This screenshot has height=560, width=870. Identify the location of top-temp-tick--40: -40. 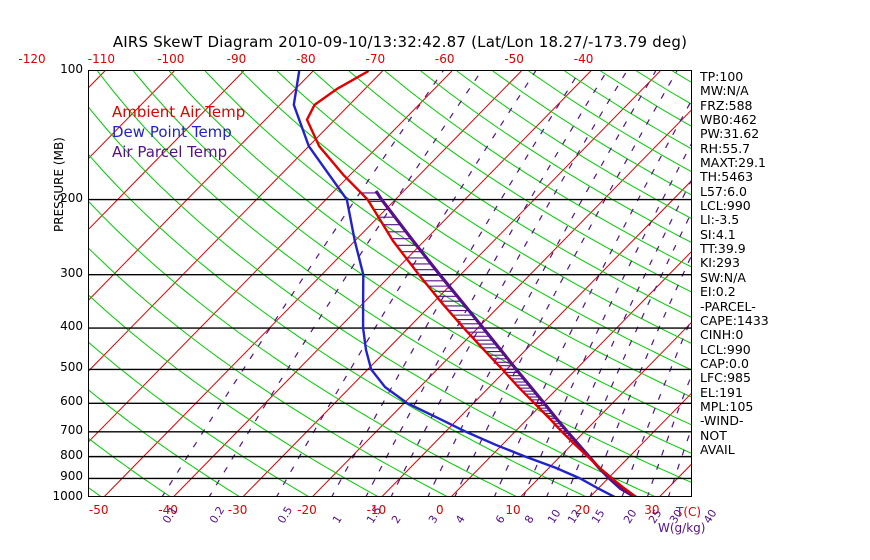
(583, 59).